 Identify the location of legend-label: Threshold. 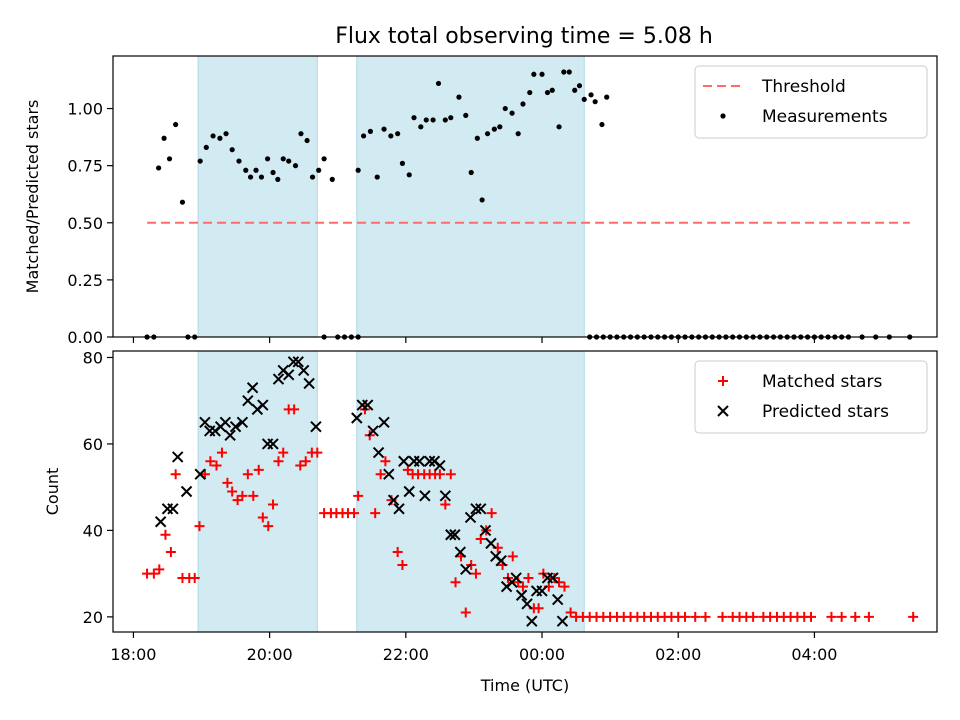
(803, 87).